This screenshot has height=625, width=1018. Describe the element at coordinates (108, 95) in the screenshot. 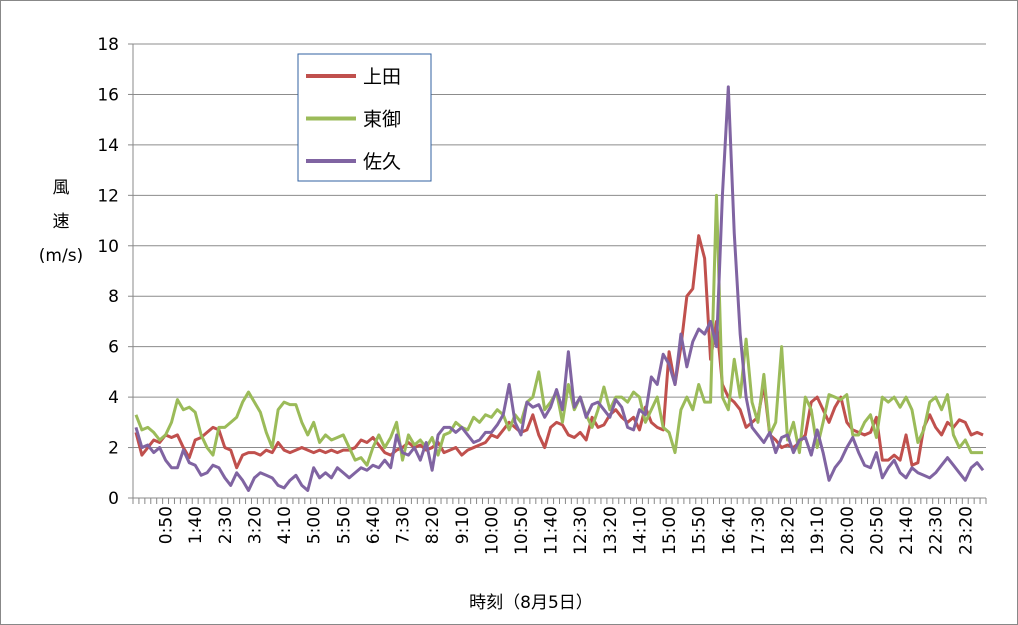

I see `y-tick-label: 16` at that location.